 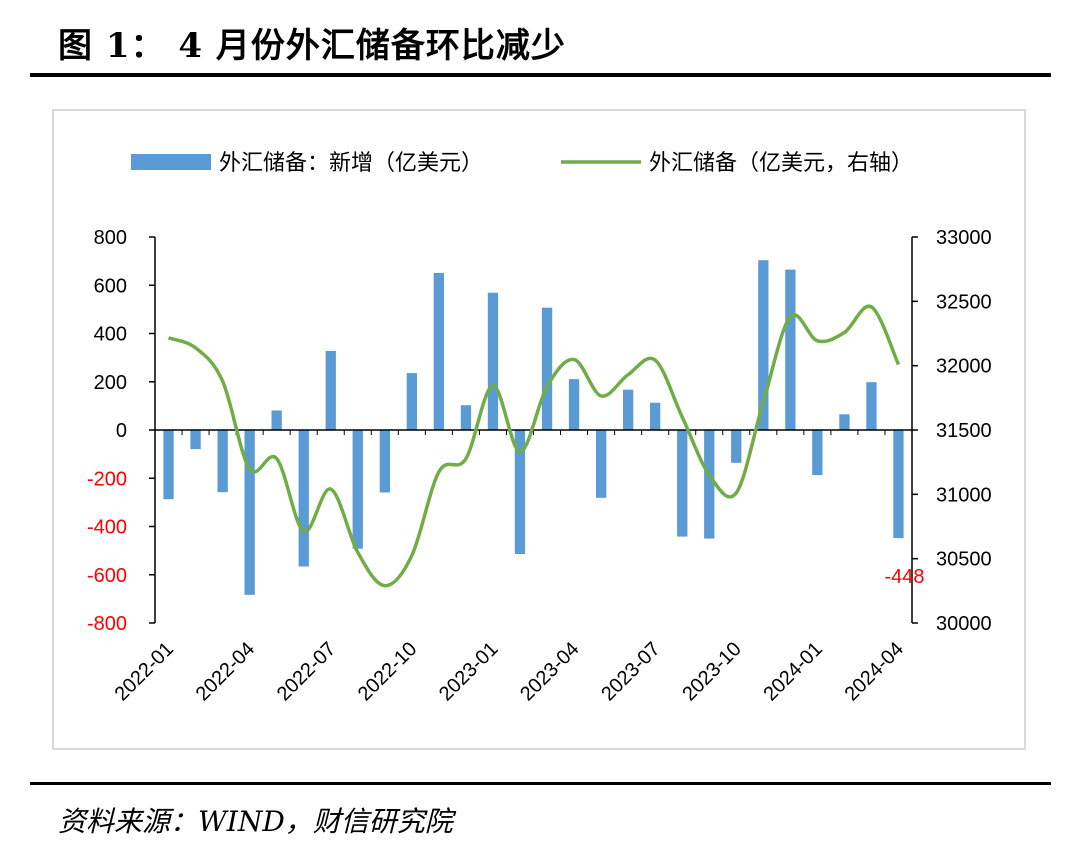 What do you see at coordinates (171, 162) in the screenshot?
I see `legend-swatch-bar` at bounding box center [171, 162].